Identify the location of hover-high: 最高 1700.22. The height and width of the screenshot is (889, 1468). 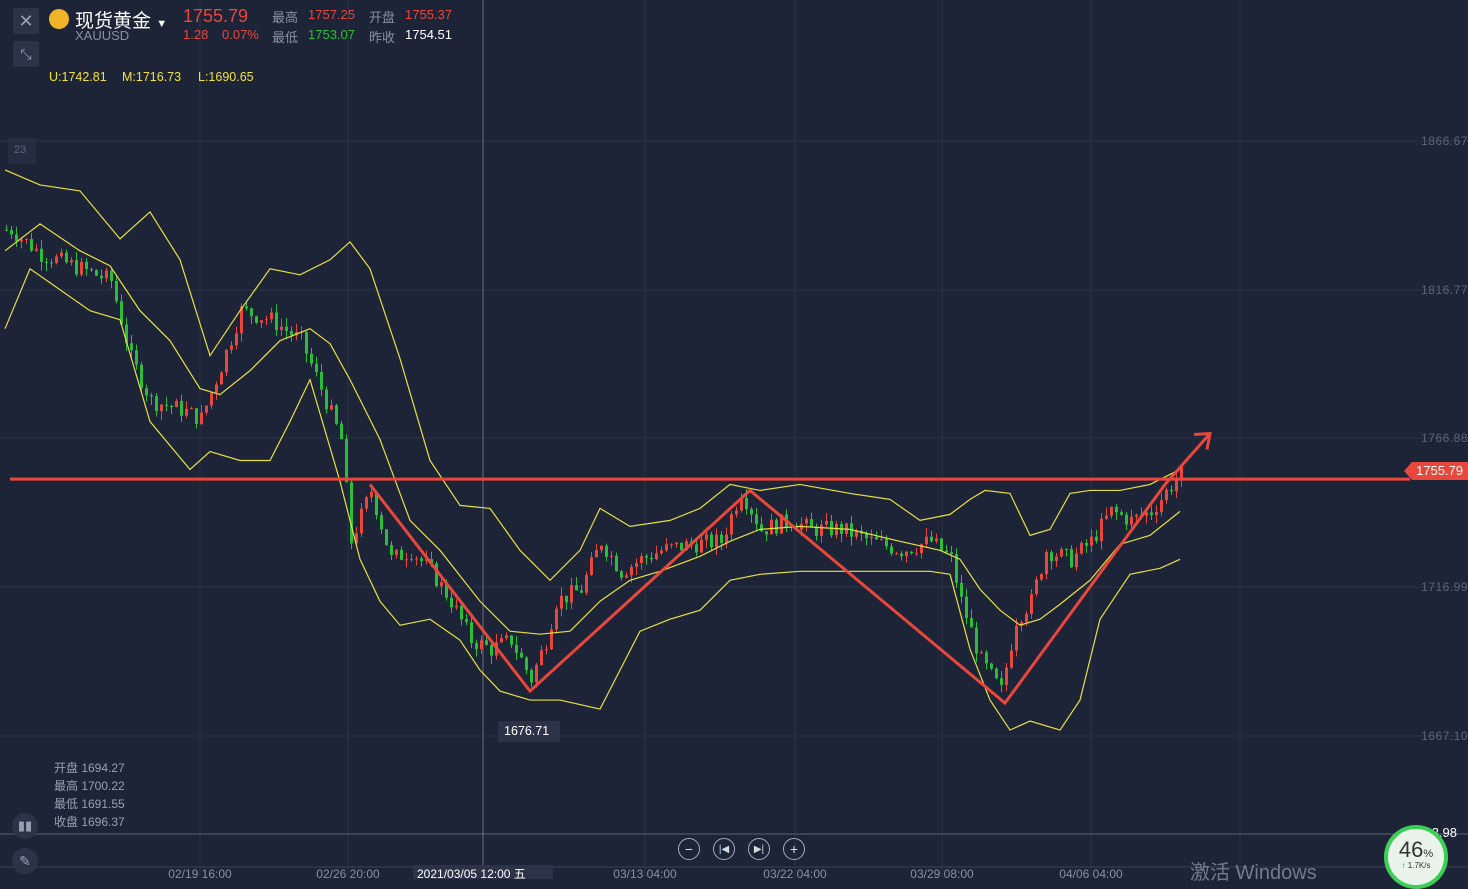
(89, 786).